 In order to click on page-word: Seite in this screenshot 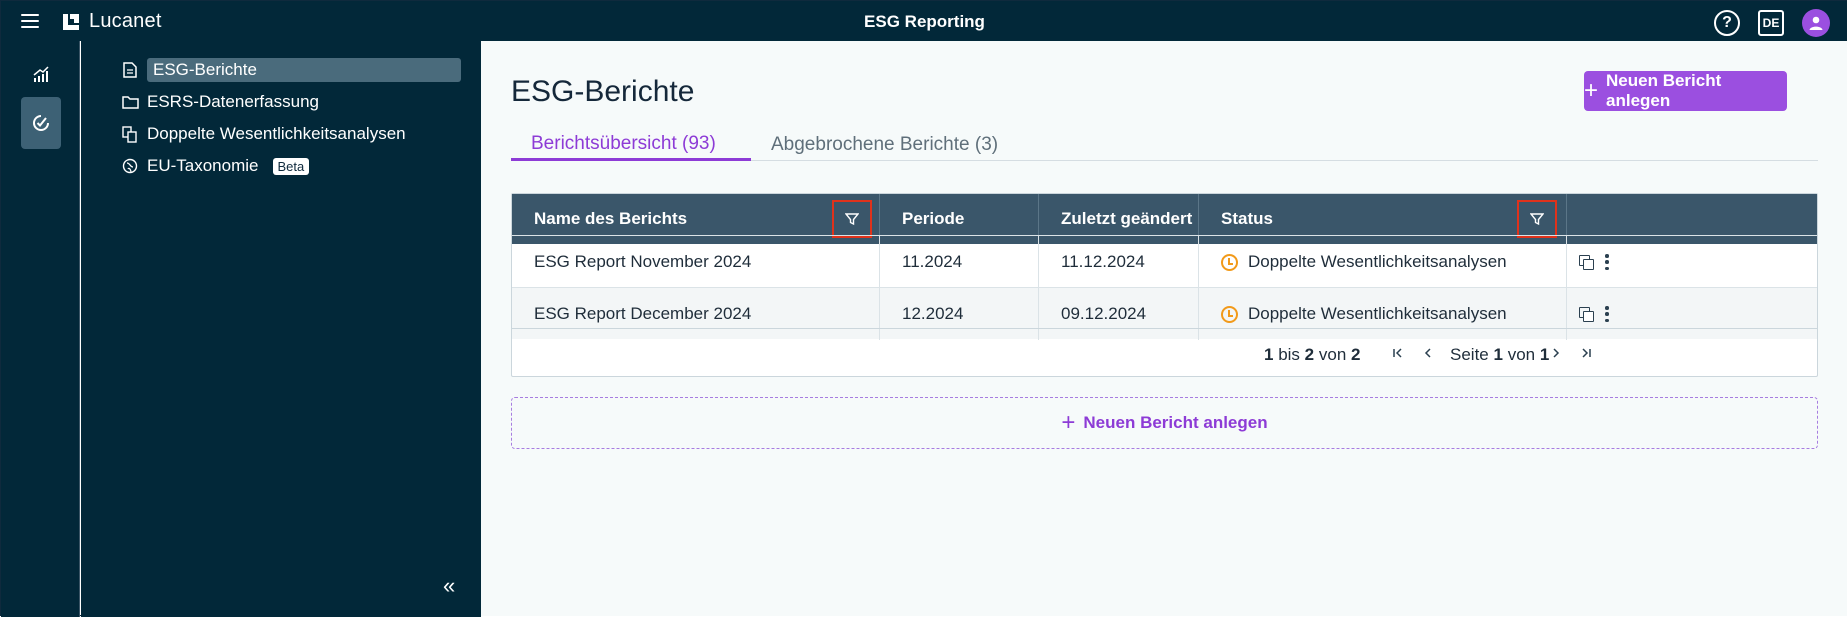, I will do `click(1469, 354)`.